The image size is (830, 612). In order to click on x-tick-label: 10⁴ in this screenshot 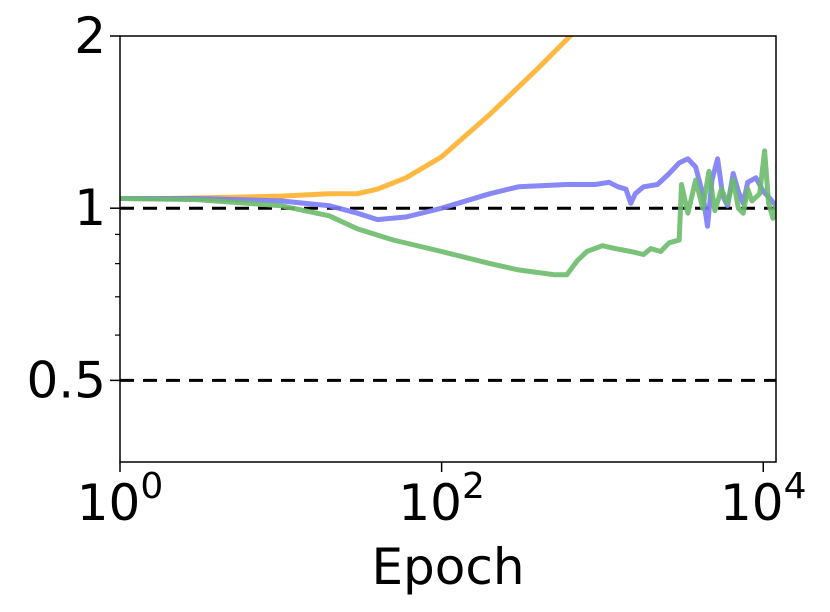, I will do `click(763, 499)`.